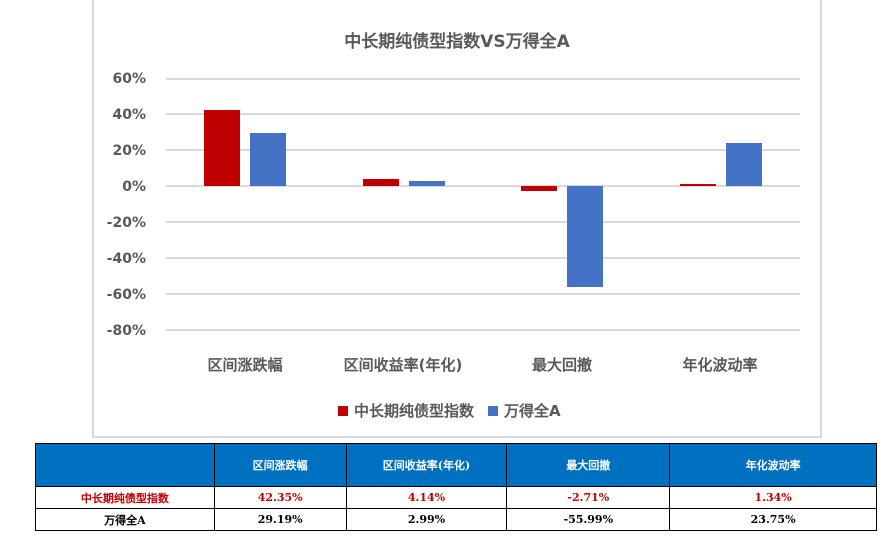  I want to click on table-row: 中长期纯债型指数 42.35% 4.14% -2.71% 1.34%, so click(456, 497).